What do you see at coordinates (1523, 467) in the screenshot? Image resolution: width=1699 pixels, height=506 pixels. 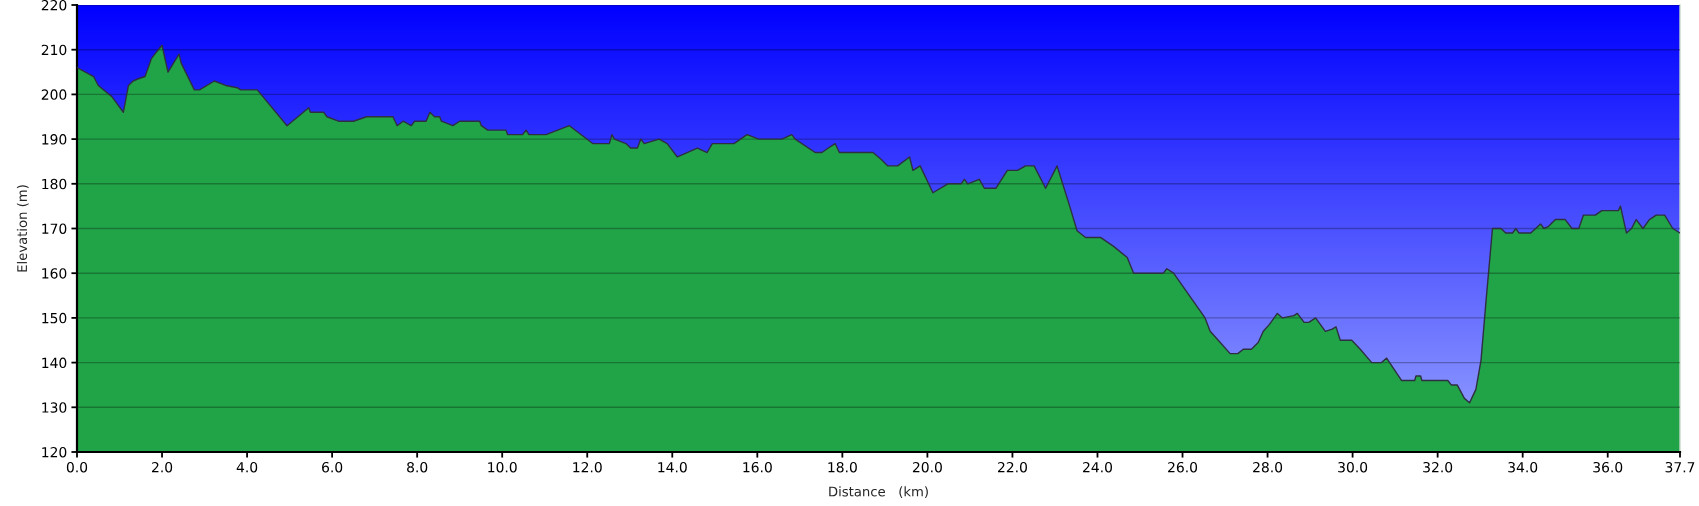 I see `x-tick-label: 34.0` at bounding box center [1523, 467].